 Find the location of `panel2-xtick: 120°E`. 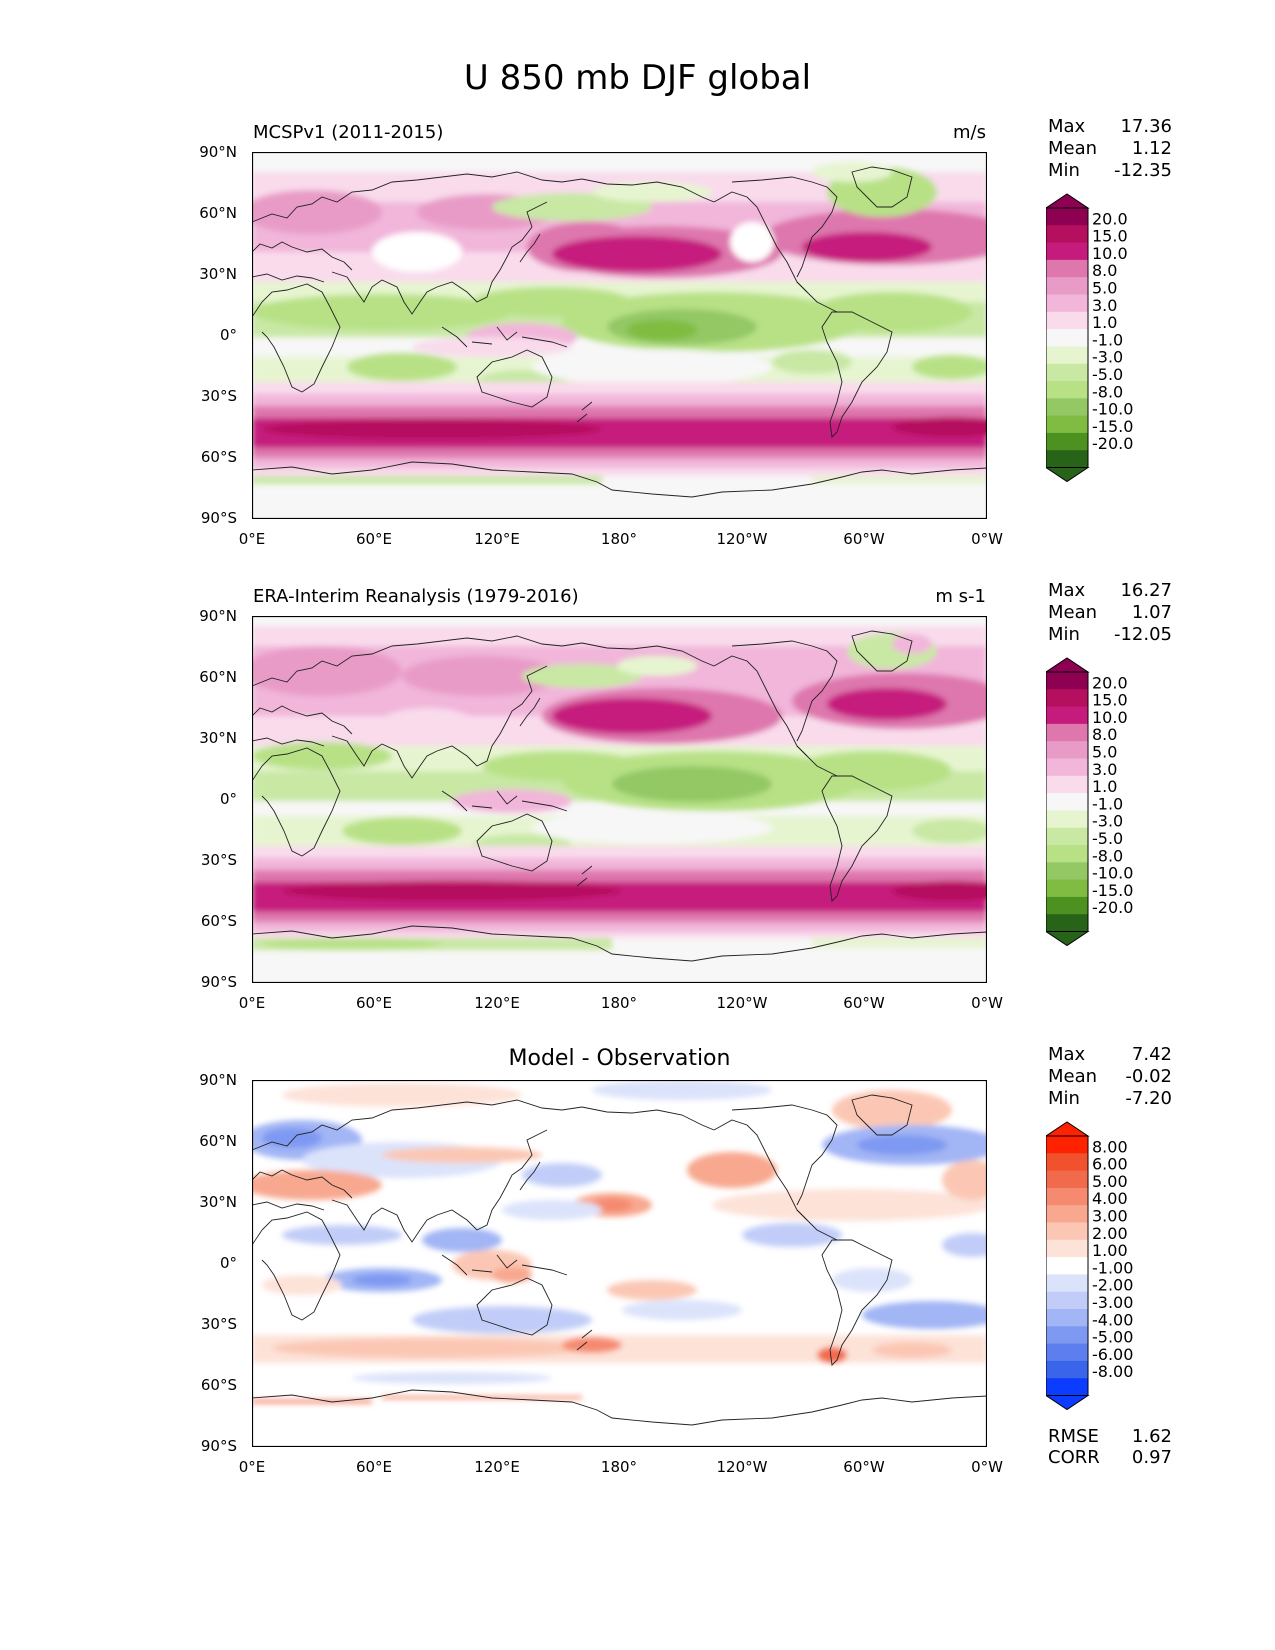

panel2-xtick: 120°E is located at coordinates (497, 1003).